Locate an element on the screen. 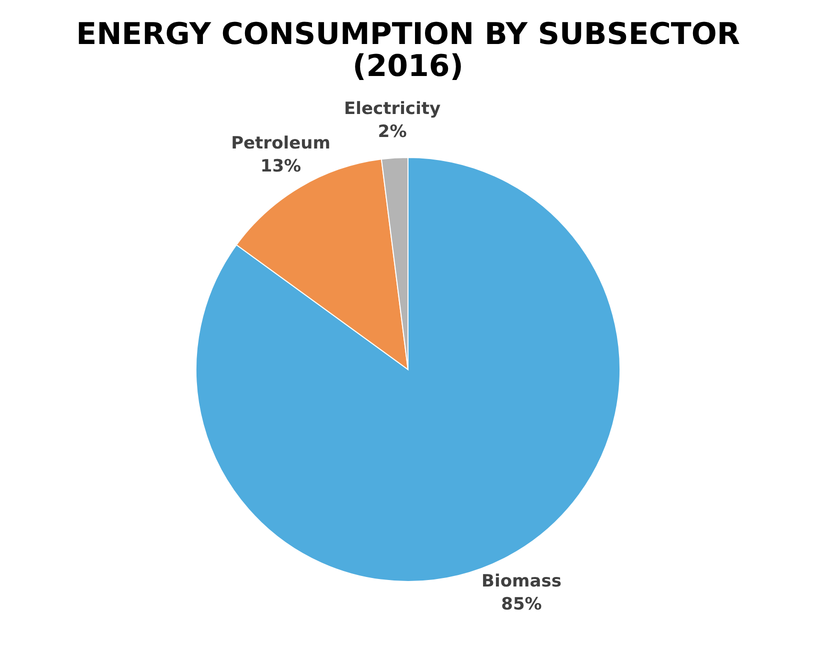 The width and height of the screenshot is (816, 652). data-label: 13% is located at coordinates (281, 166).